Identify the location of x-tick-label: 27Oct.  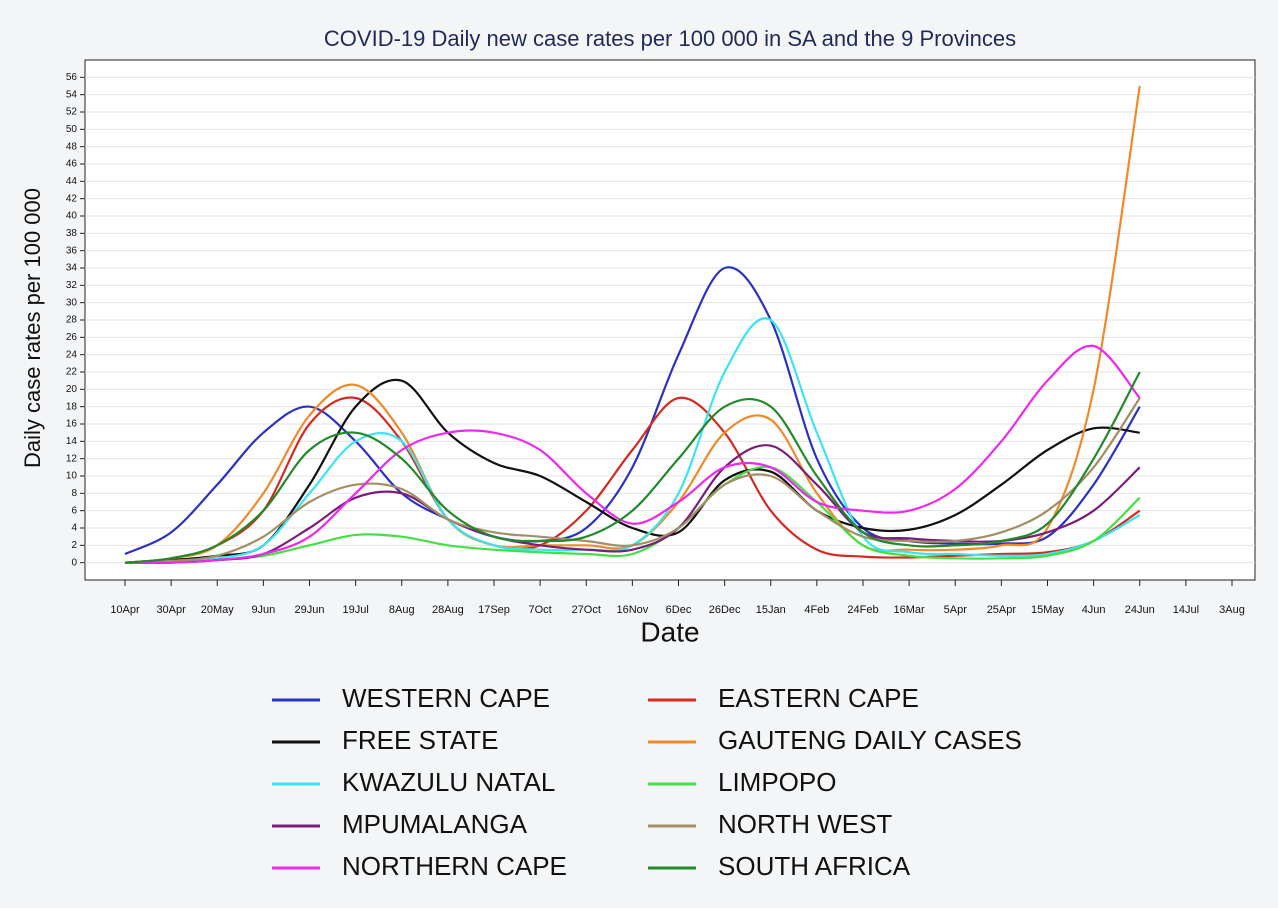
(586, 610).